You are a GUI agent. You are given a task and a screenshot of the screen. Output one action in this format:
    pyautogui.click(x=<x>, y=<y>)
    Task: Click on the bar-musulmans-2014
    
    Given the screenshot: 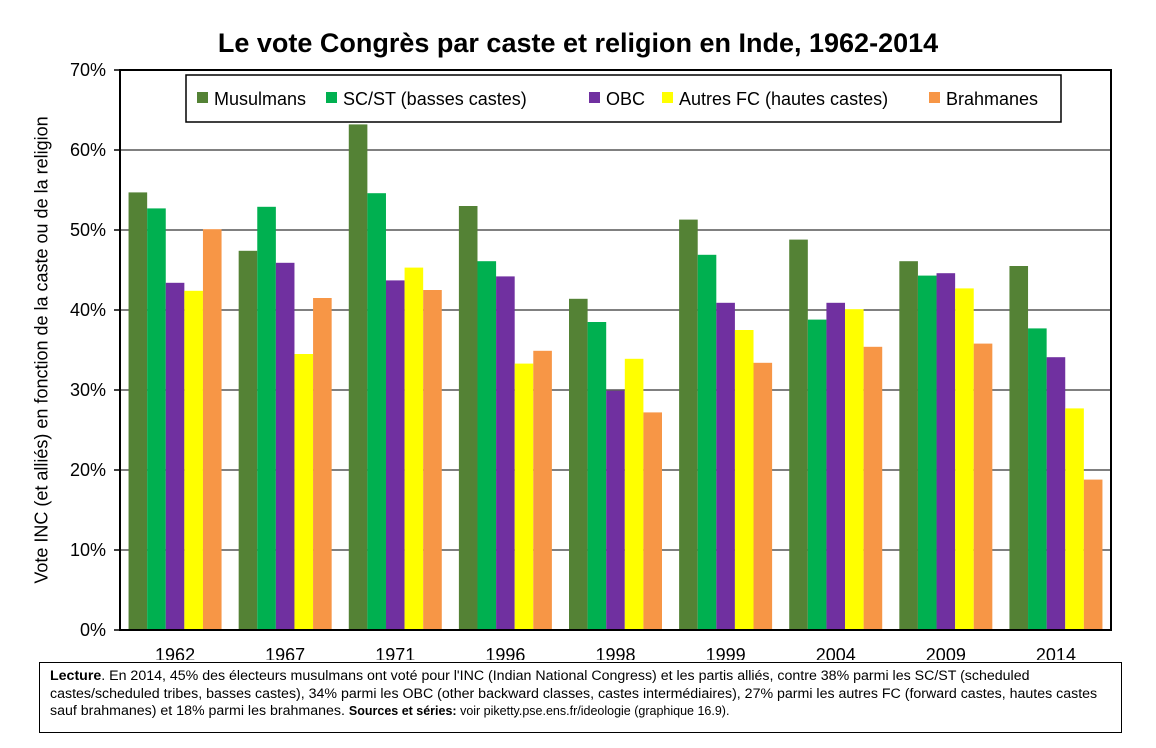 What is the action you would take?
    pyautogui.click(x=1019, y=448)
    